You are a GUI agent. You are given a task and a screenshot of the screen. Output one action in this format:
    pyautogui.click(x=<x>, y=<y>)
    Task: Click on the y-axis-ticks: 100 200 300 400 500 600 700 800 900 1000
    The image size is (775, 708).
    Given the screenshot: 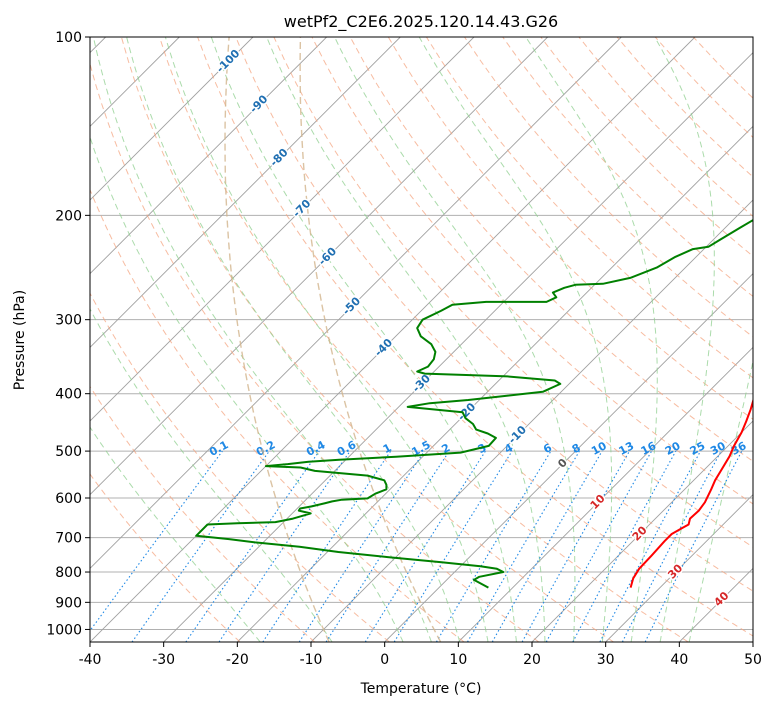 What is the action you would take?
    pyautogui.click(x=68, y=334)
    